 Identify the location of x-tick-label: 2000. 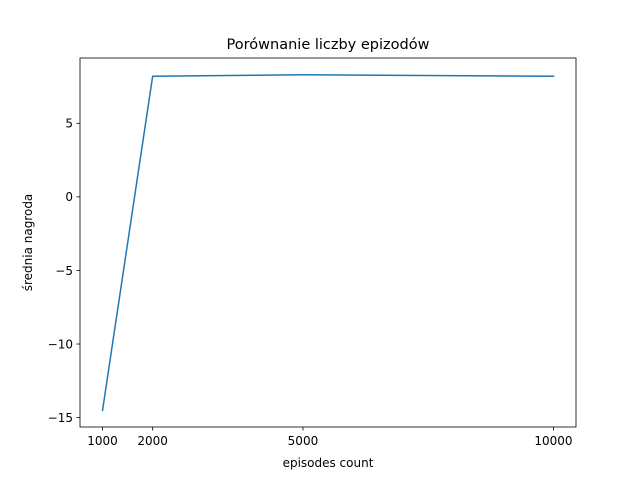
(152, 441).